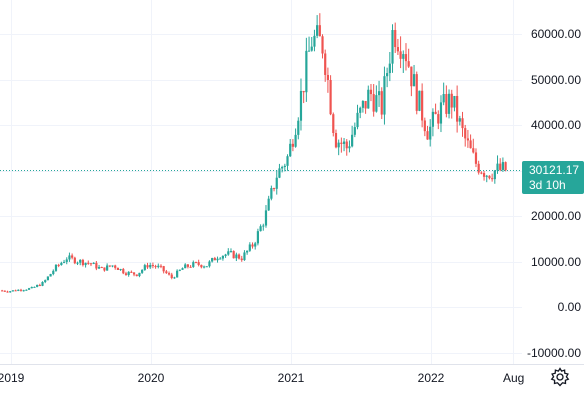  What do you see at coordinates (560, 377) in the screenshot?
I see `gear-icon` at bounding box center [560, 377].